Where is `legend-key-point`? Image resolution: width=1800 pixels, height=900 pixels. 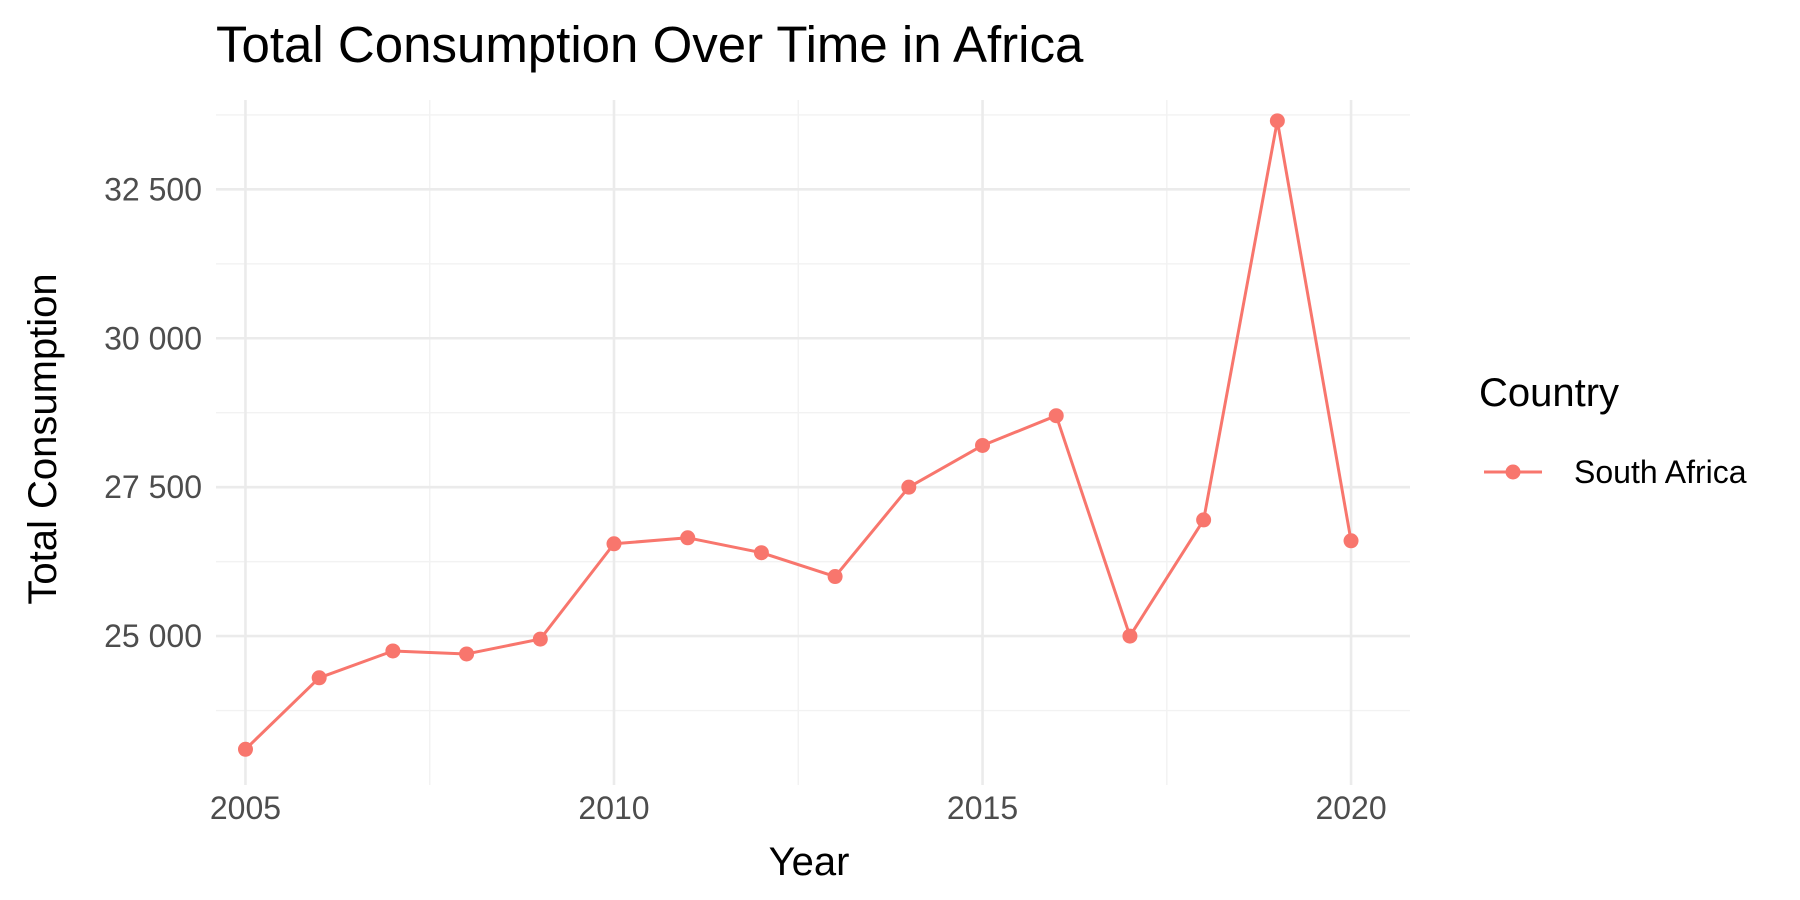 legend-key-point is located at coordinates (1513, 472).